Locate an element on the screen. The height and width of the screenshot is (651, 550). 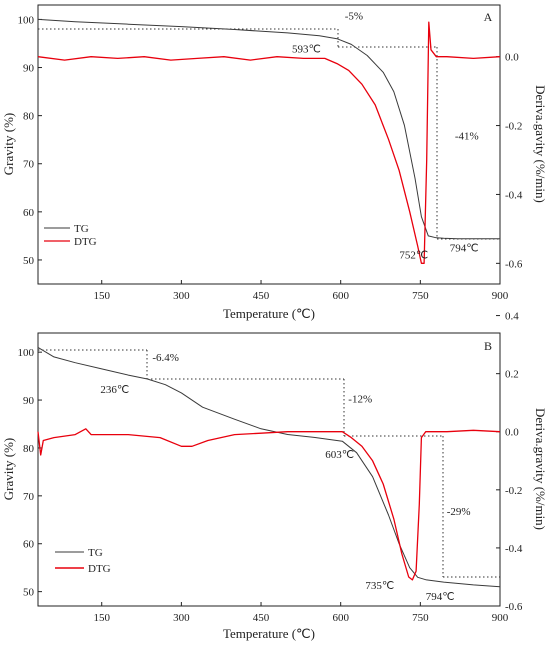
panel-a-x-tick-label-0: 150 is located at coordinates (101, 296).